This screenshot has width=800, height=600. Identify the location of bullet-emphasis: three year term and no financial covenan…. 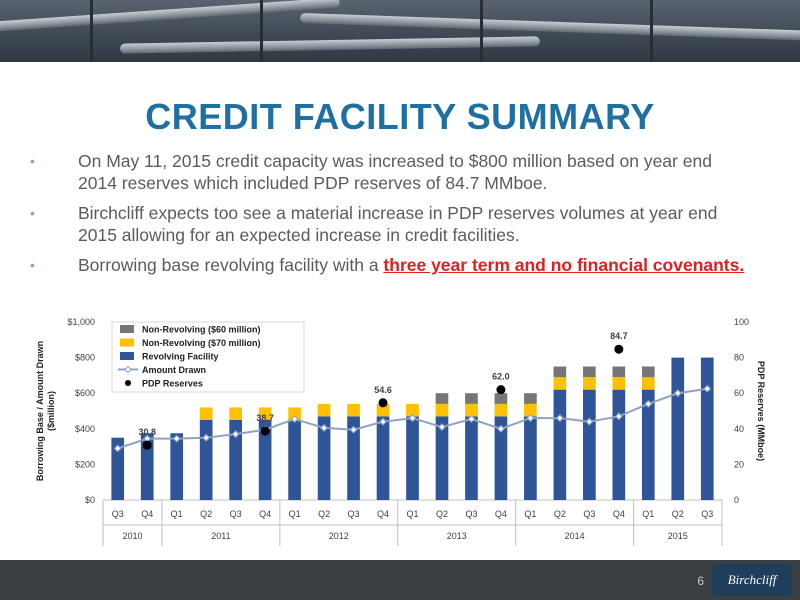
(564, 265).